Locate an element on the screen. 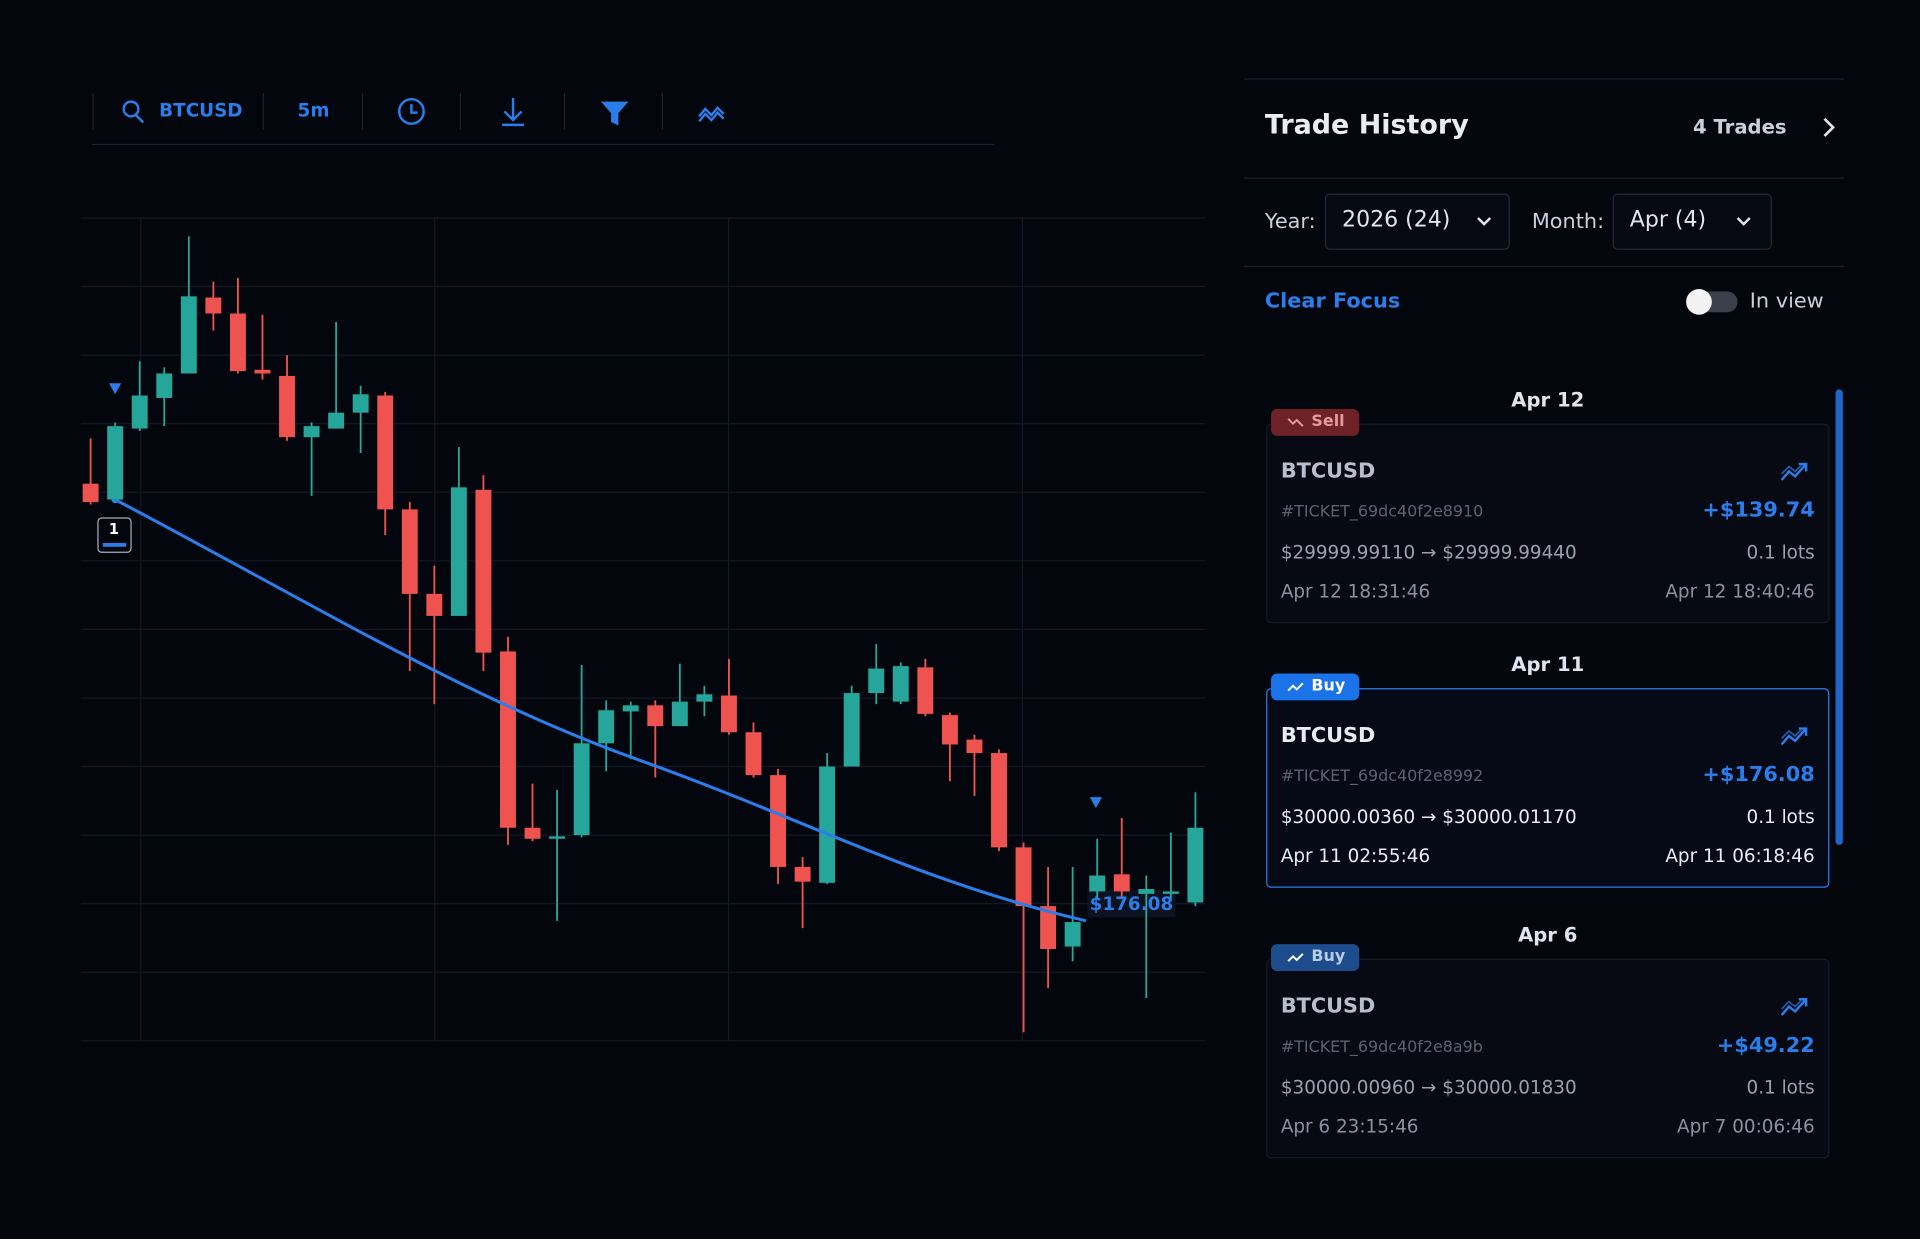  open-time: Apr 12 18:31:46 is located at coordinates (1355, 591).